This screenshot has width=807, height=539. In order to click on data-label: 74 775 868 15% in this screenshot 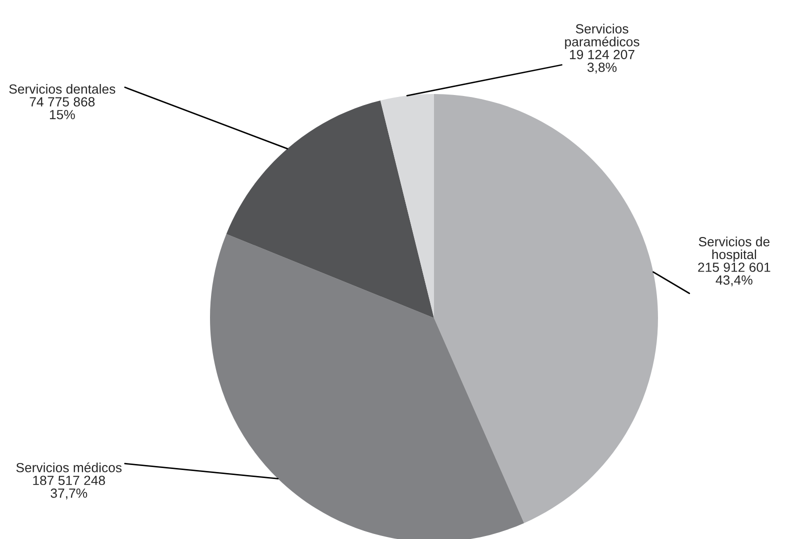, I will do `click(62, 108)`.